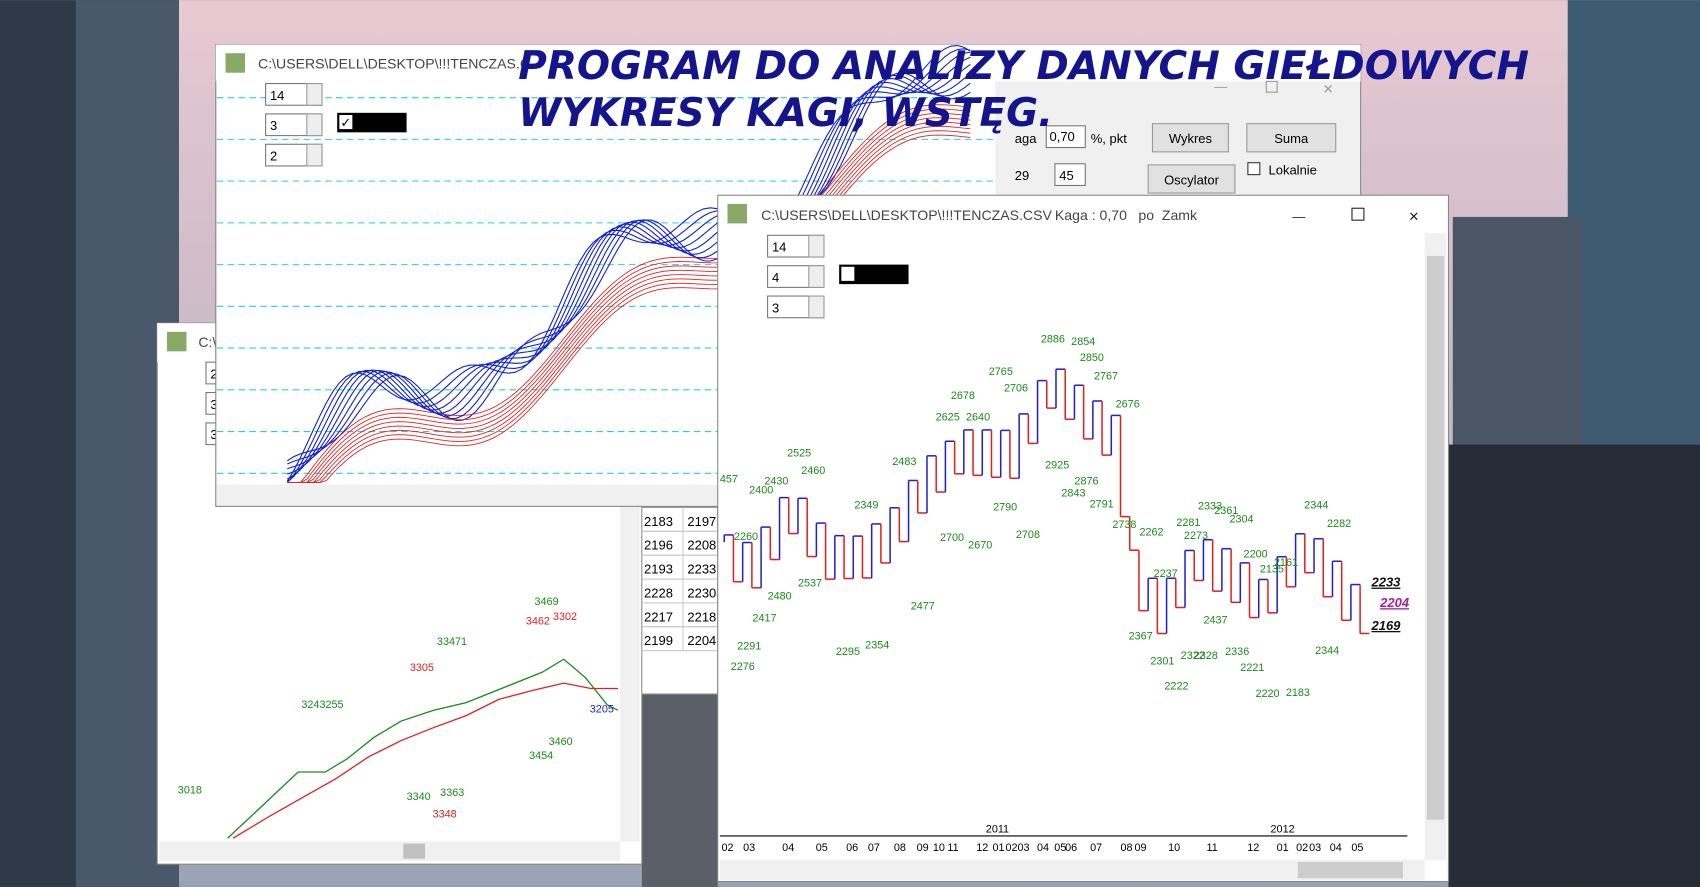  Describe the element at coordinates (923, 848) in the screenshot. I see `x-tick-label: 09` at that location.